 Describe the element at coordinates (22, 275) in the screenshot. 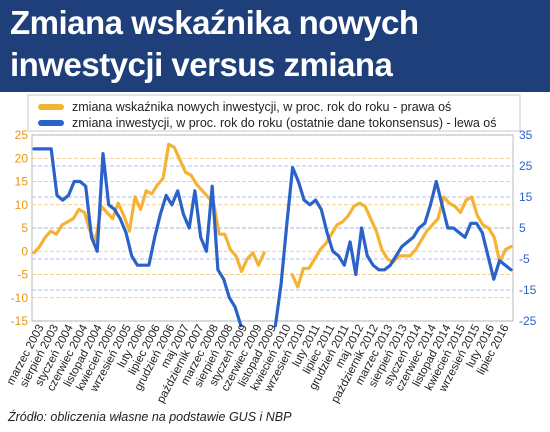

I see `left-tick-label: -5` at that location.